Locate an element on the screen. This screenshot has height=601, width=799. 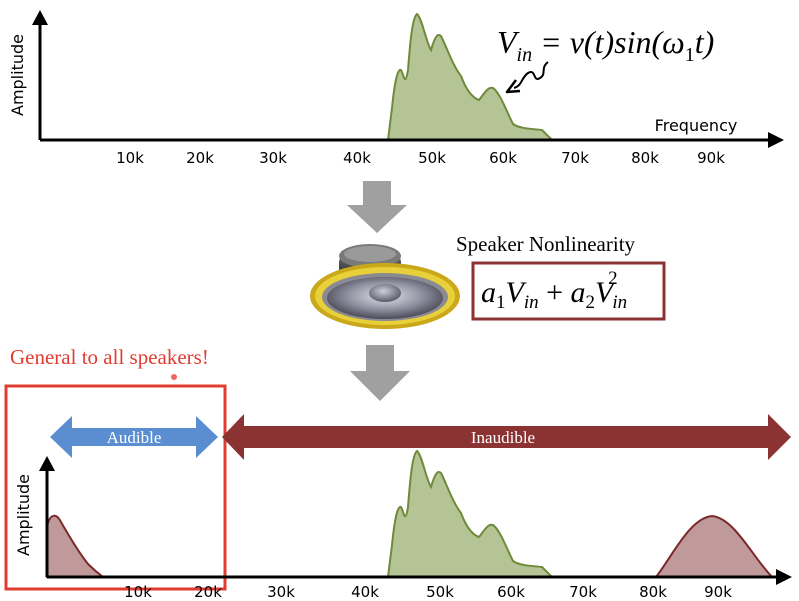
formula-rhs-pre: = v(t)sin( is located at coordinates (598, 42).